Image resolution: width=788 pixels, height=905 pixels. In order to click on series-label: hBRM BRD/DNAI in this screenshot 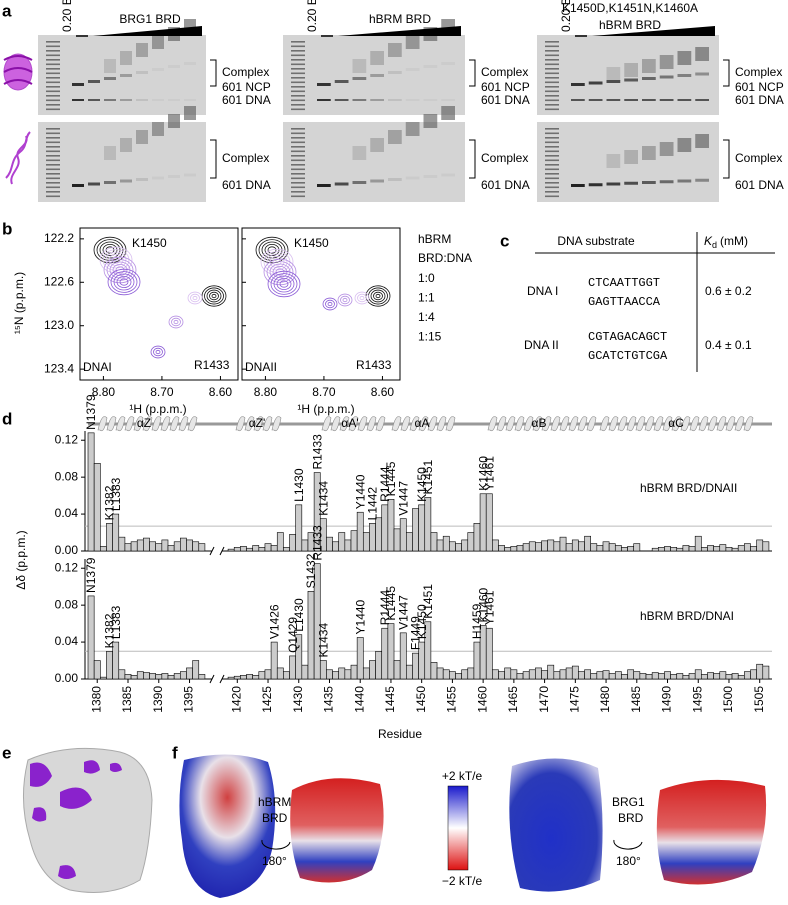, I will do `click(687, 616)`.